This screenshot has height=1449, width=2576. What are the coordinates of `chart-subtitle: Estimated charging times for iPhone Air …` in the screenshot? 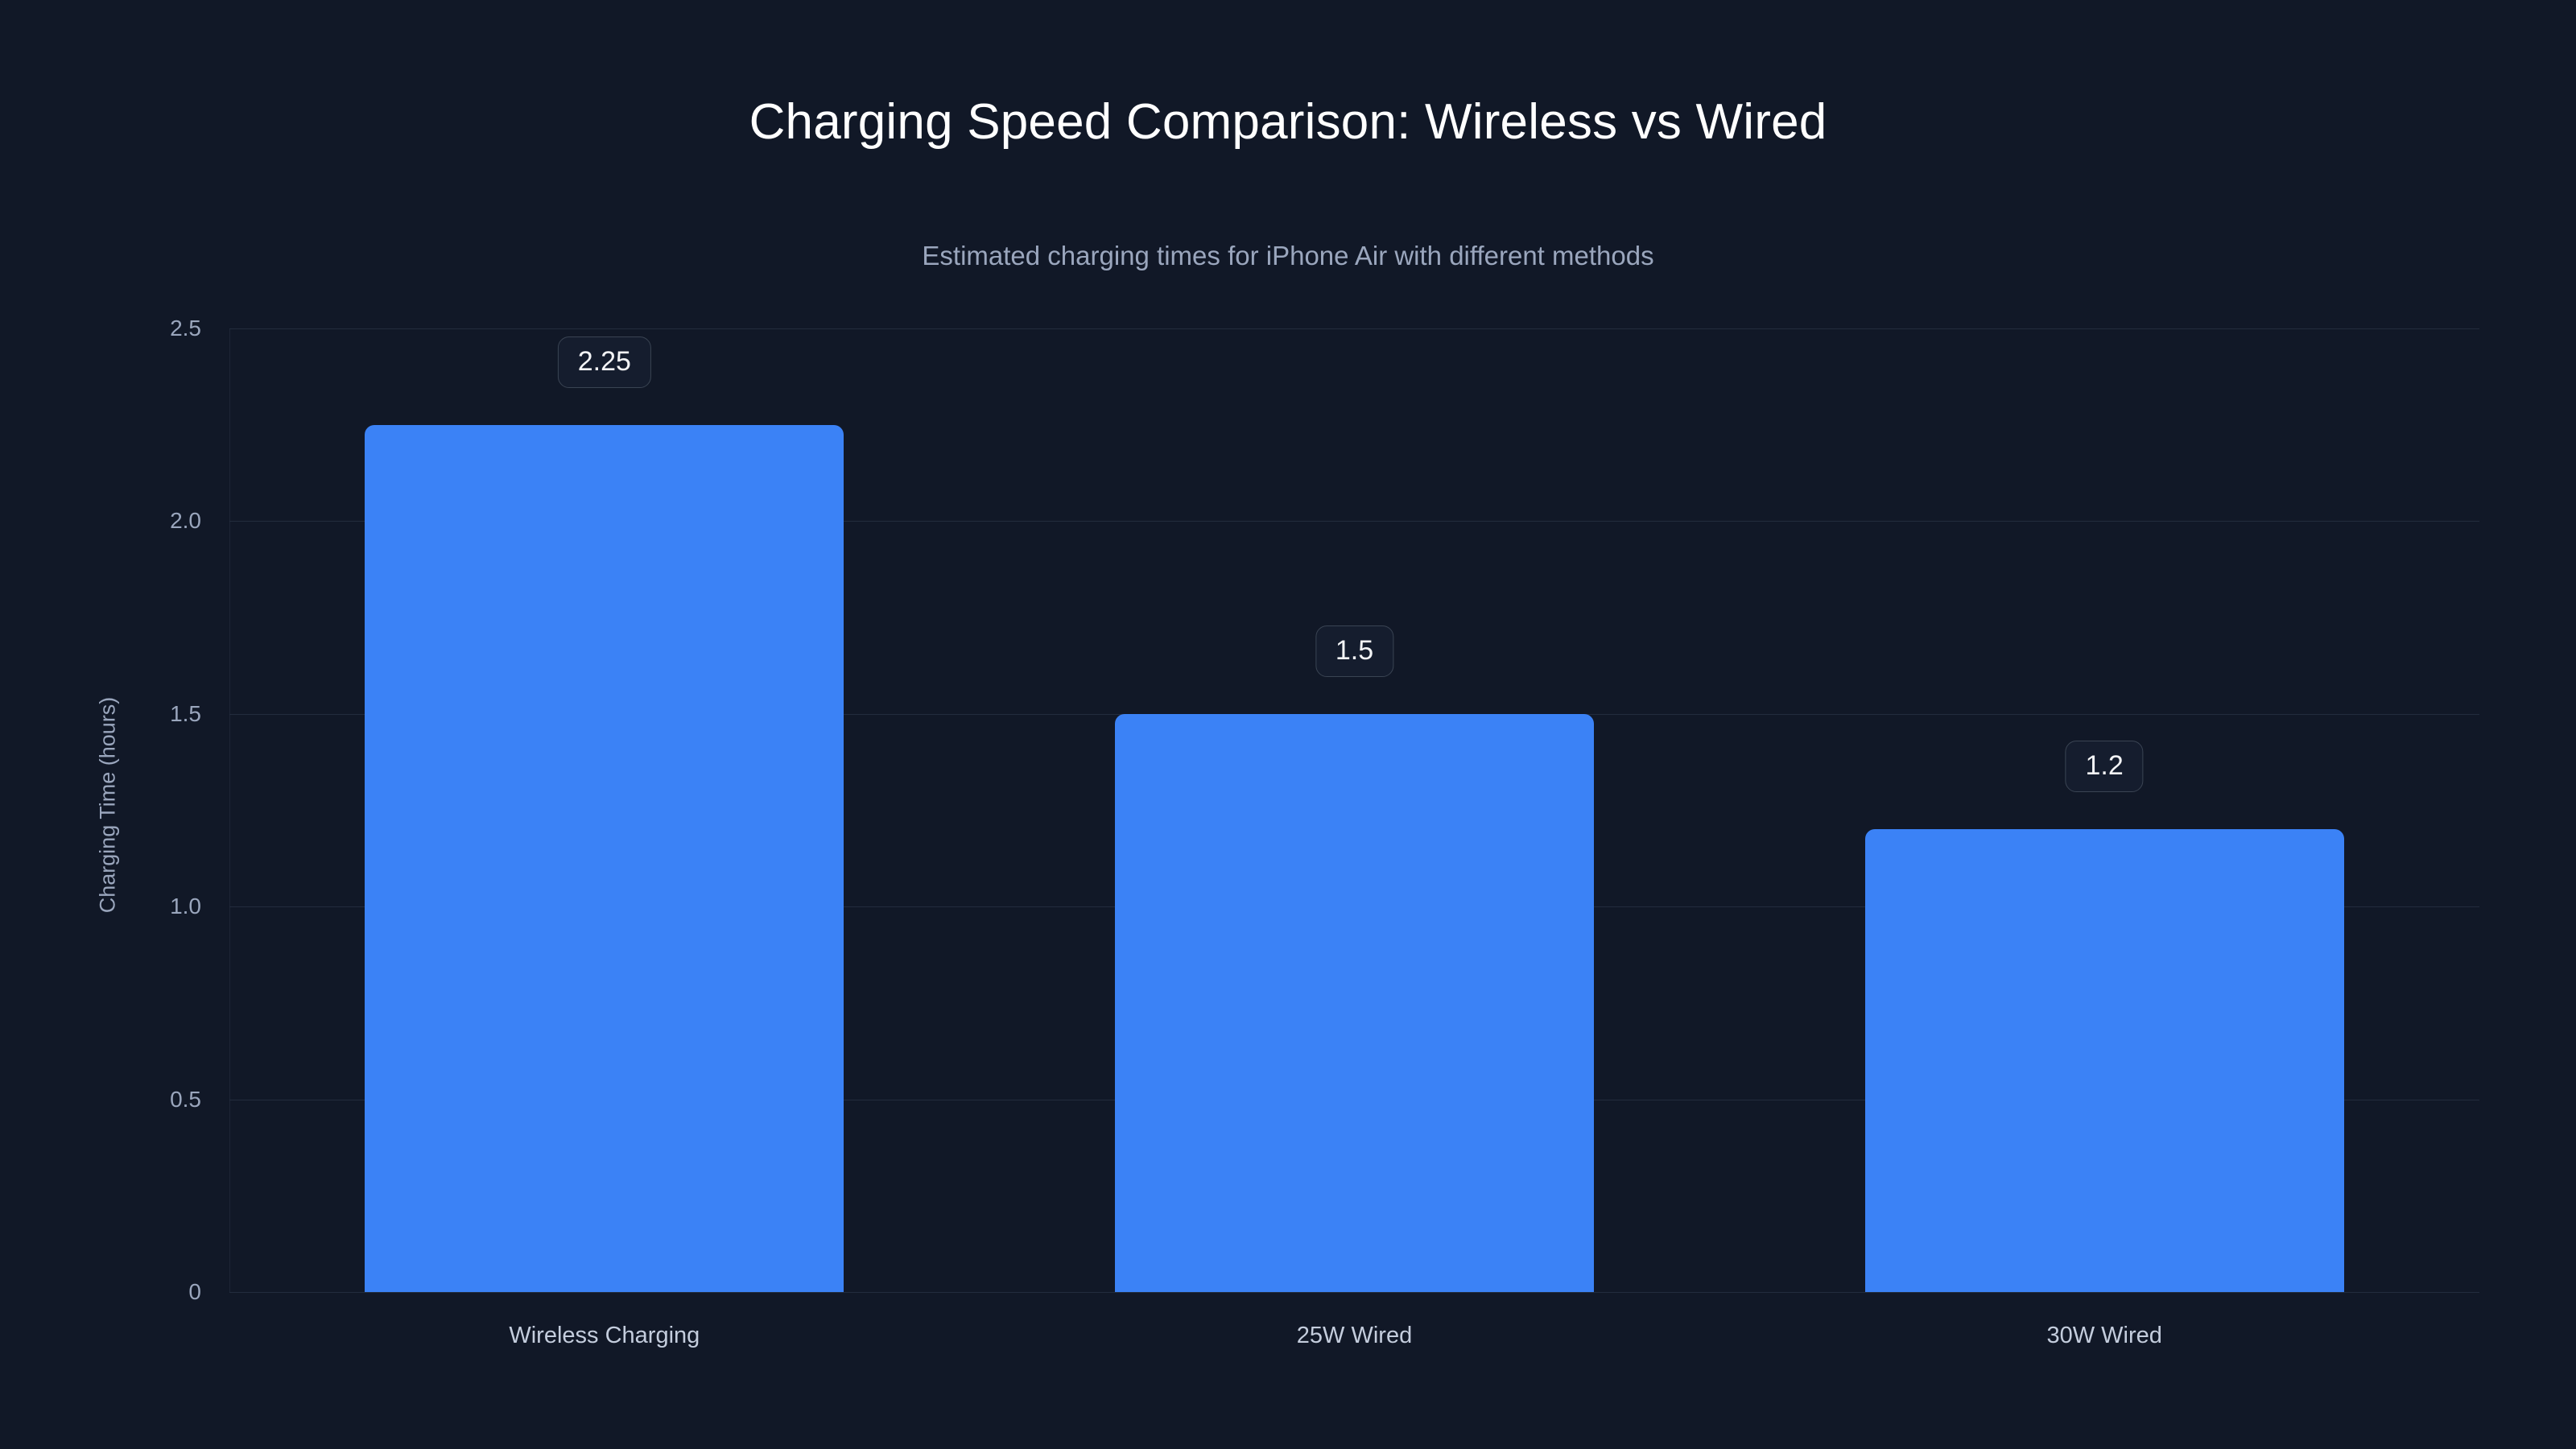 It's located at (1288, 255).